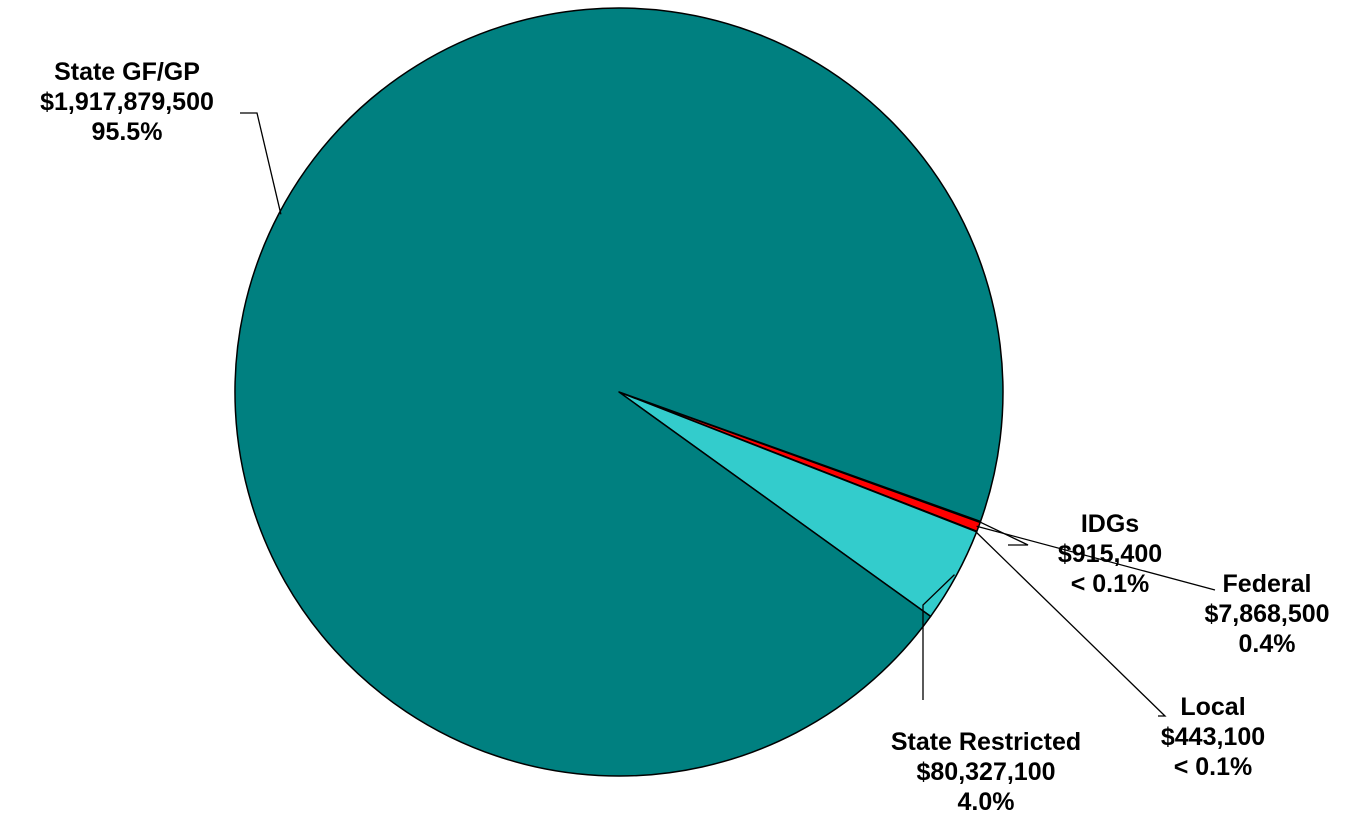 This screenshot has height=828, width=1370. I want to click on slice-percent: 4.0%, so click(986, 802).